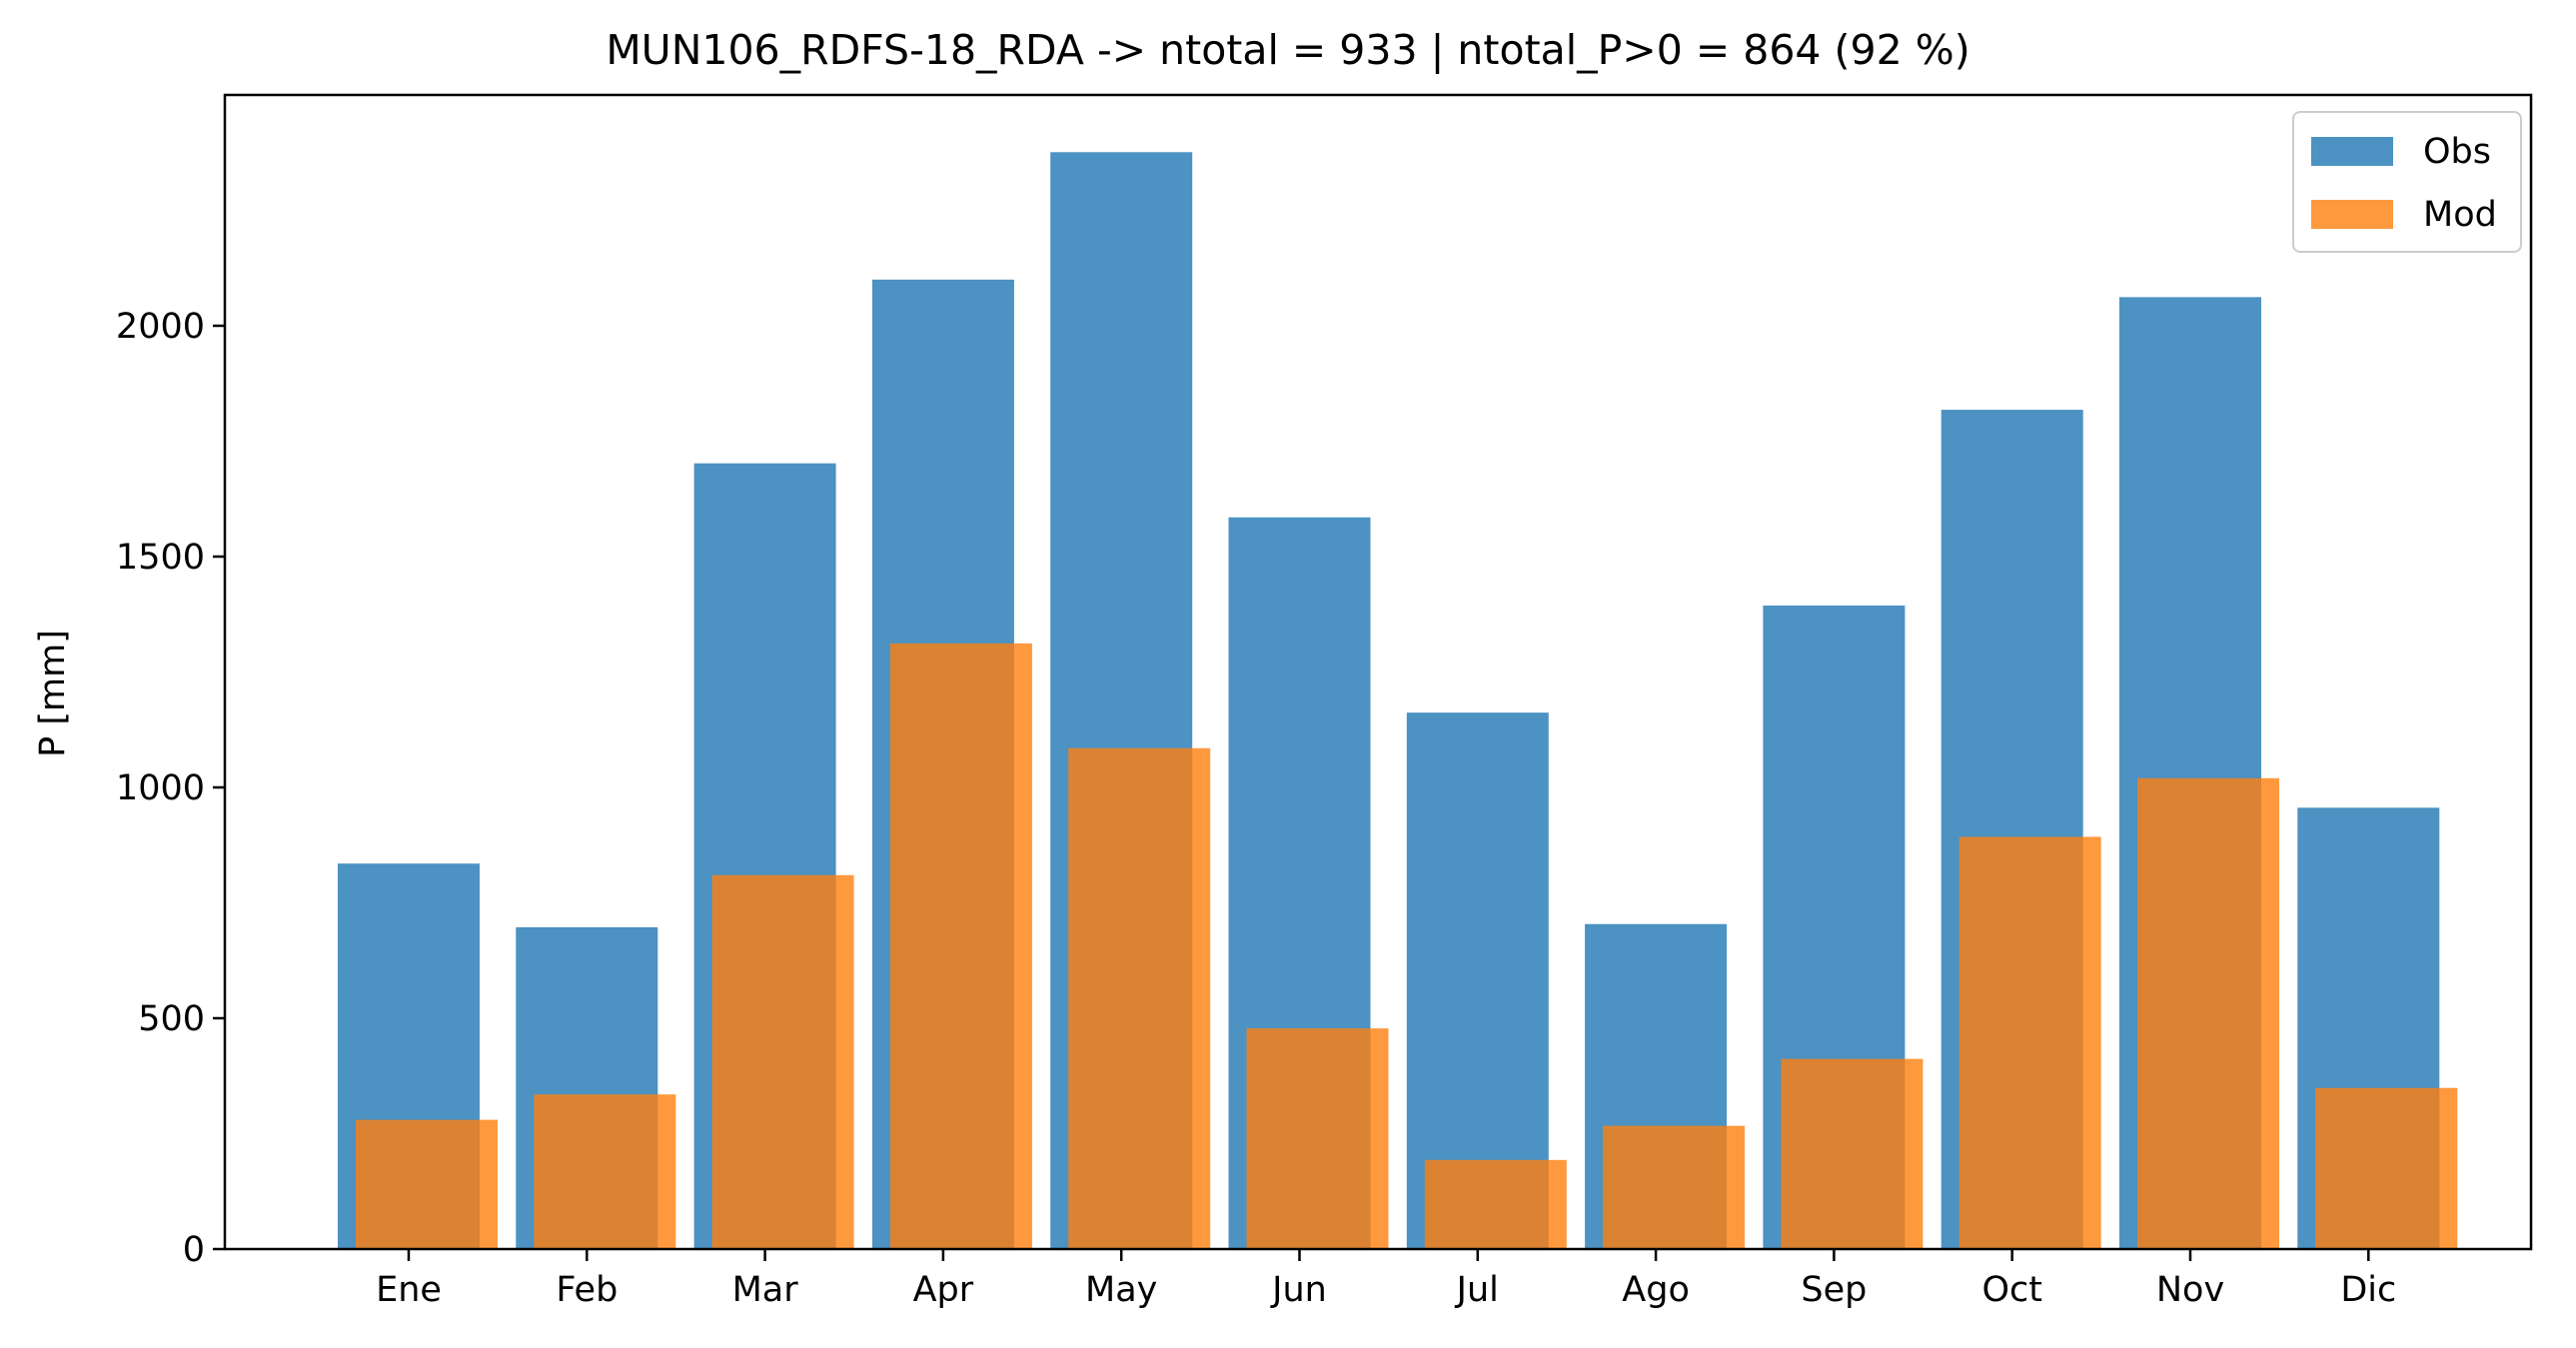 The height and width of the screenshot is (1348, 2576). What do you see at coordinates (1139, 998) in the screenshot?
I see `bar-mod-may` at bounding box center [1139, 998].